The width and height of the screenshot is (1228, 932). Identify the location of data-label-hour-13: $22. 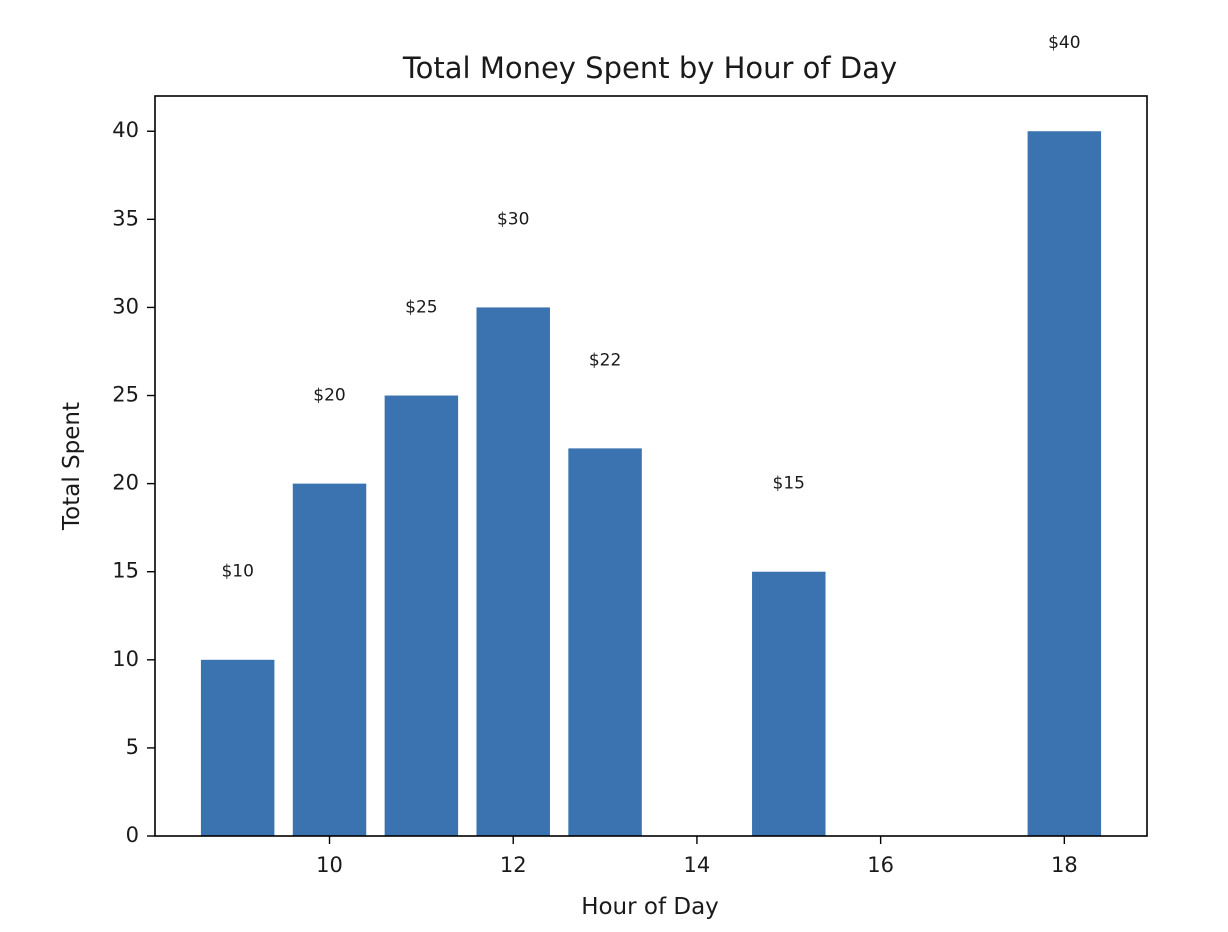
(605, 360).